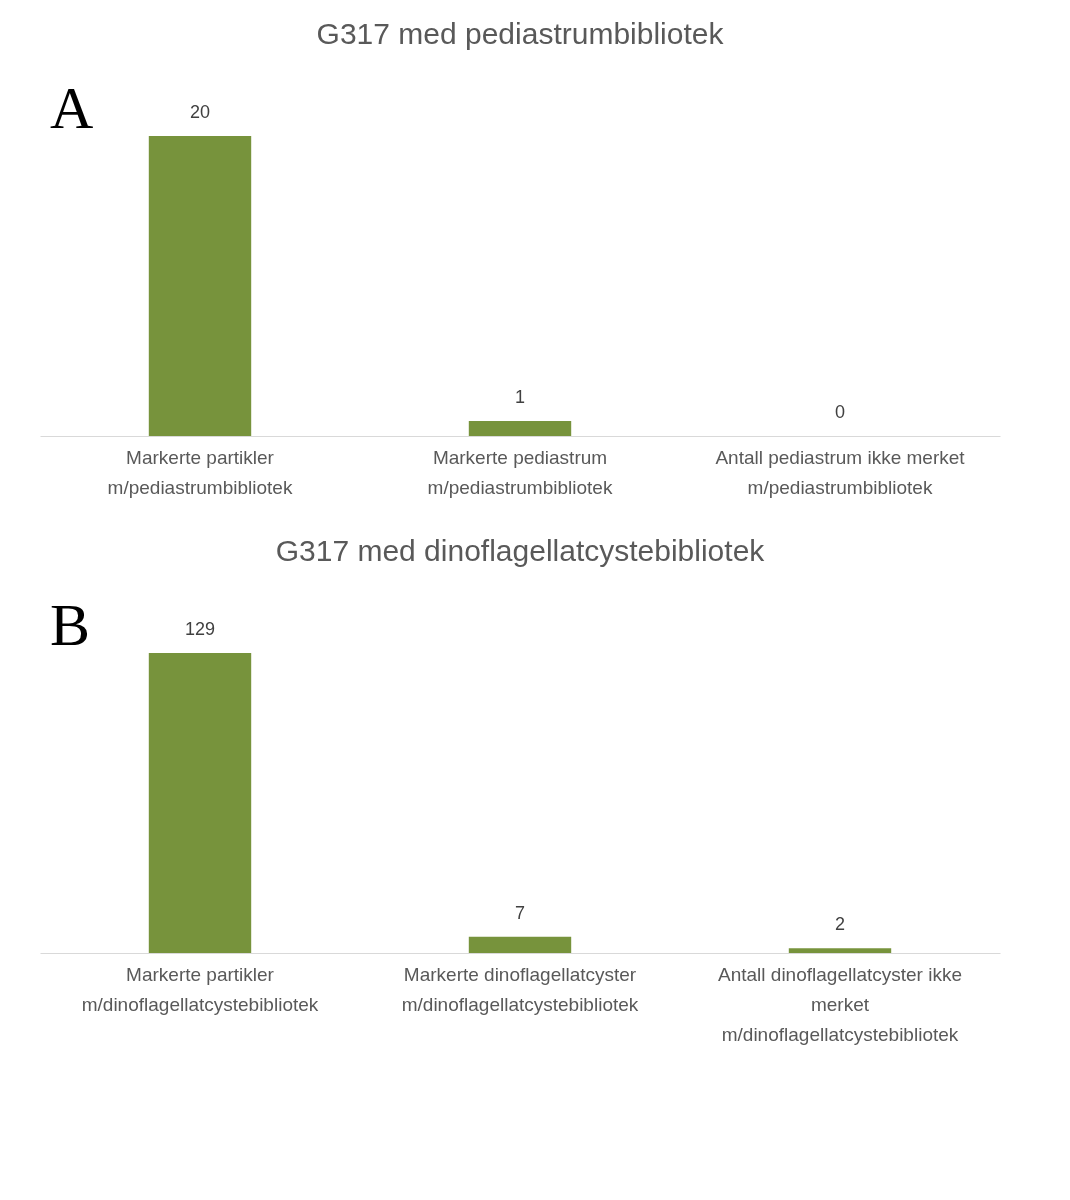 The image size is (1070, 1200). Describe the element at coordinates (72, 108) in the screenshot. I see `annotation: A` at that location.